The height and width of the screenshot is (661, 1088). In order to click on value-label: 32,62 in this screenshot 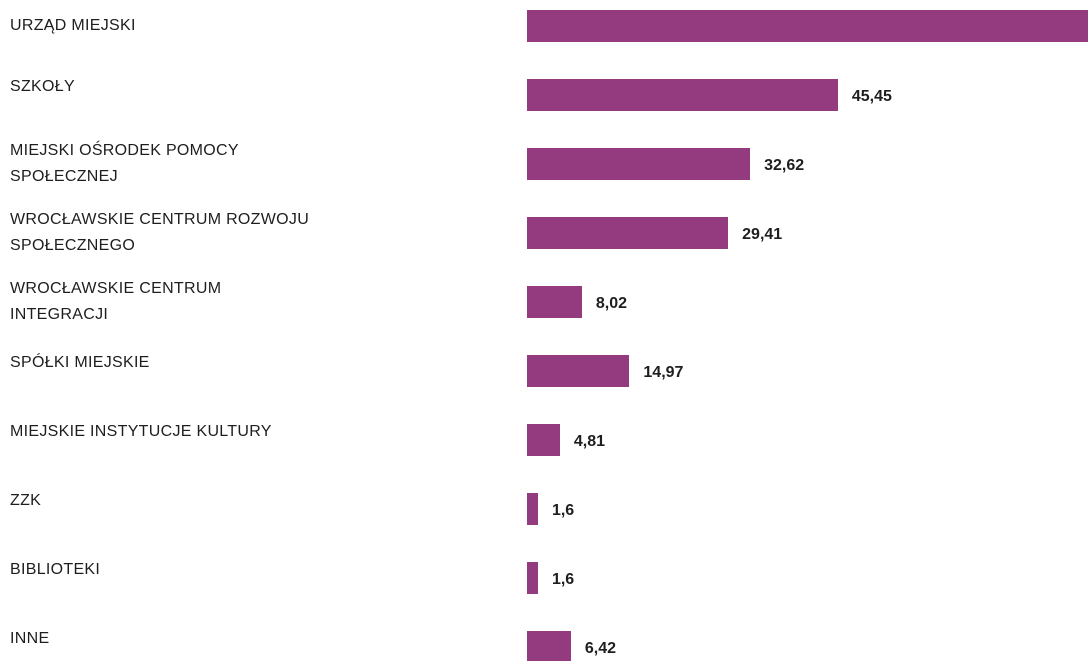, I will do `click(784, 165)`.